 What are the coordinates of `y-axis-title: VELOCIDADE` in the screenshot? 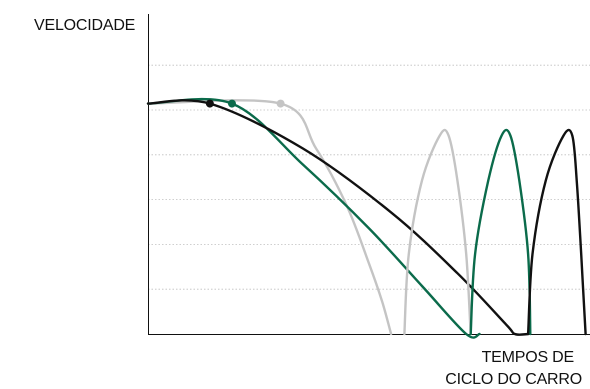 It's located at (84, 25).